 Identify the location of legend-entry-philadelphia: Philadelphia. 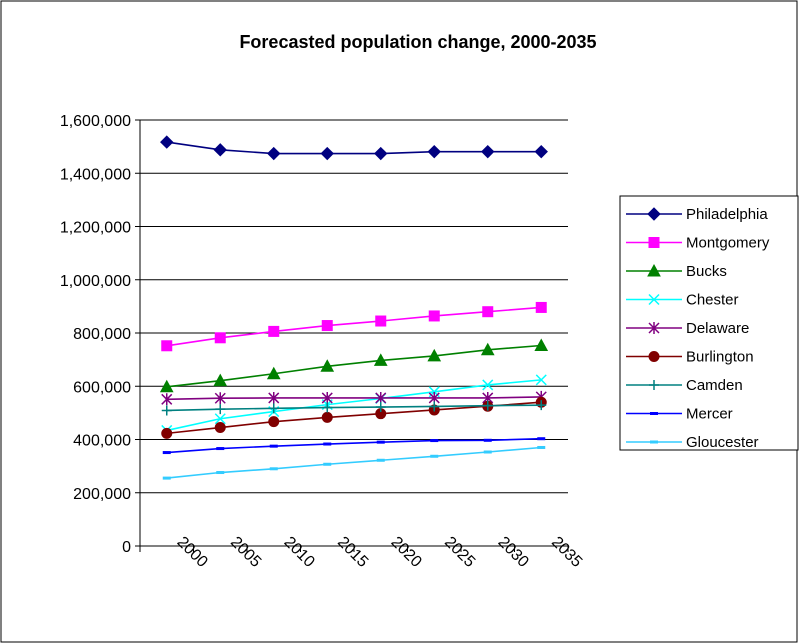
(697, 214).